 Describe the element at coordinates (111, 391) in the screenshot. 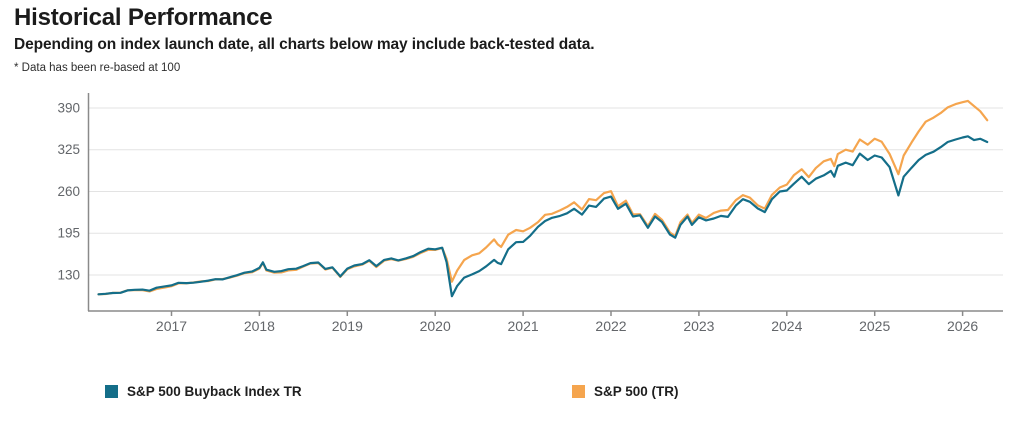

I see `buyback-series-swatch-icon` at that location.